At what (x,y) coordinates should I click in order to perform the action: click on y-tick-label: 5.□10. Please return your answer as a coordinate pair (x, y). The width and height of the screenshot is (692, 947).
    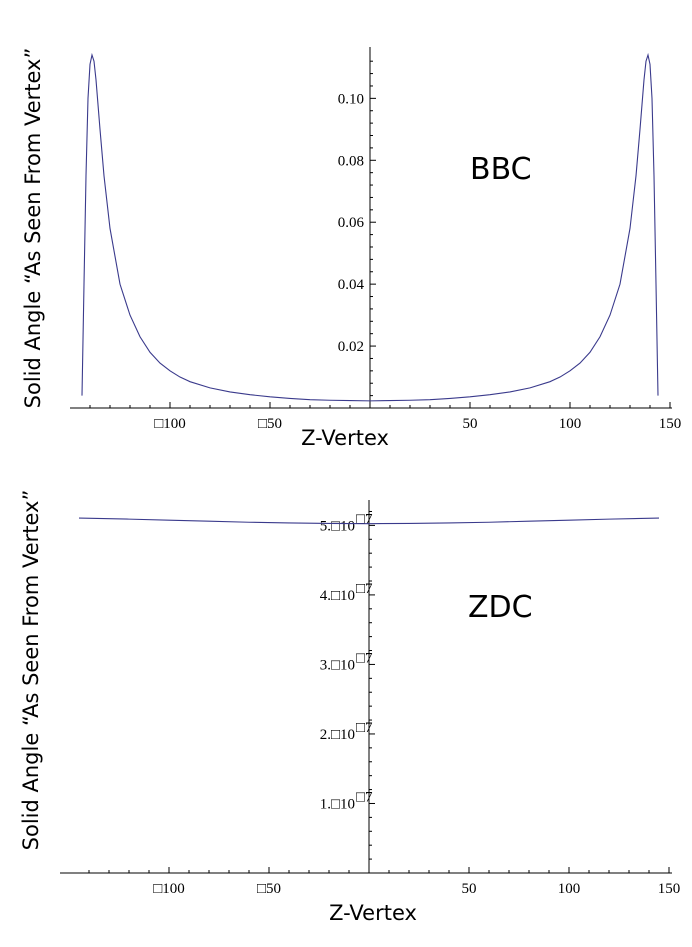
    Looking at the image, I should click on (337, 526).